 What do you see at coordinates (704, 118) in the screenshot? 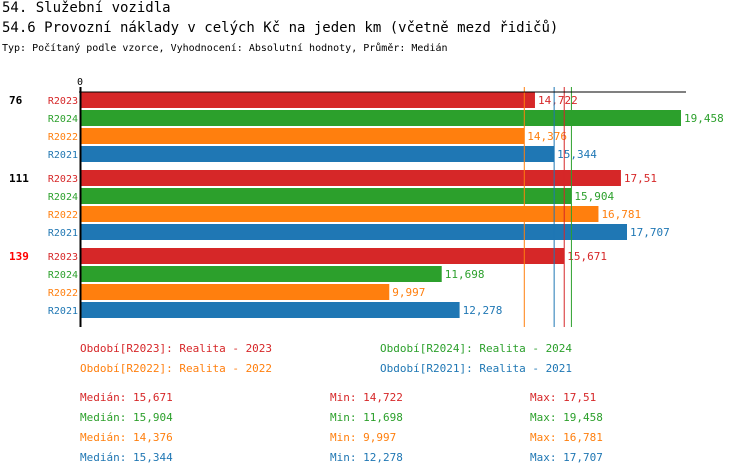
I see `data-label: 19,458` at bounding box center [704, 118].